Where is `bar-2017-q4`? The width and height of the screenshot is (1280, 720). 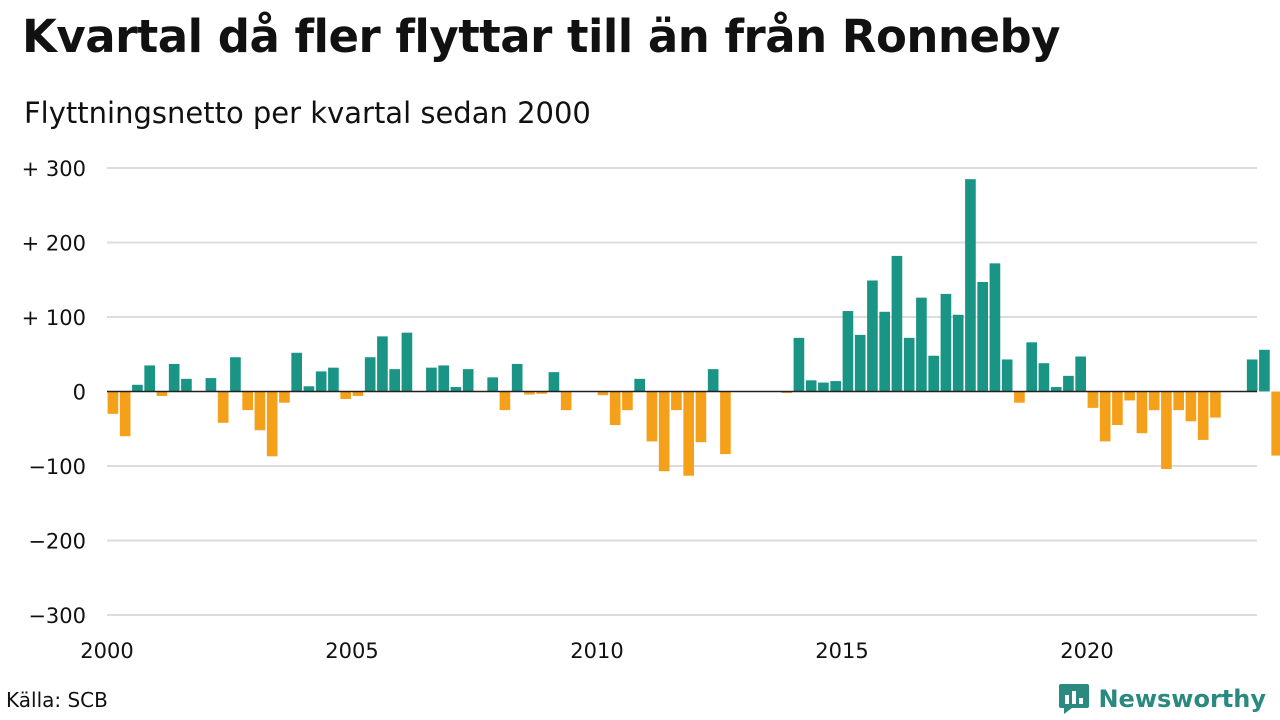
bar-2017-q4 is located at coordinates (982, 336).